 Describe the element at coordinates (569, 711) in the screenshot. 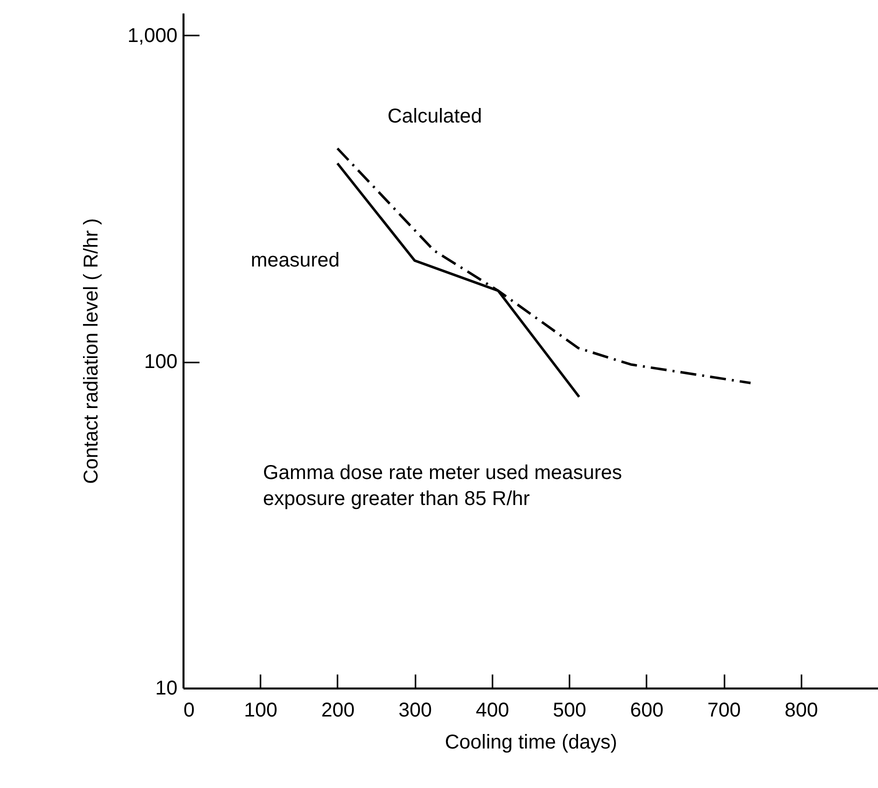

I see `x-tick-label: 500` at that location.